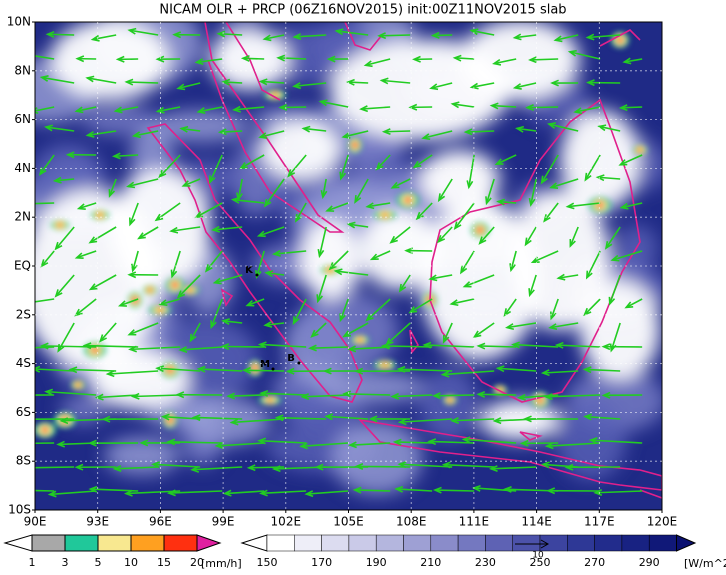  I want to click on lon-label: 93E, so click(97, 522).